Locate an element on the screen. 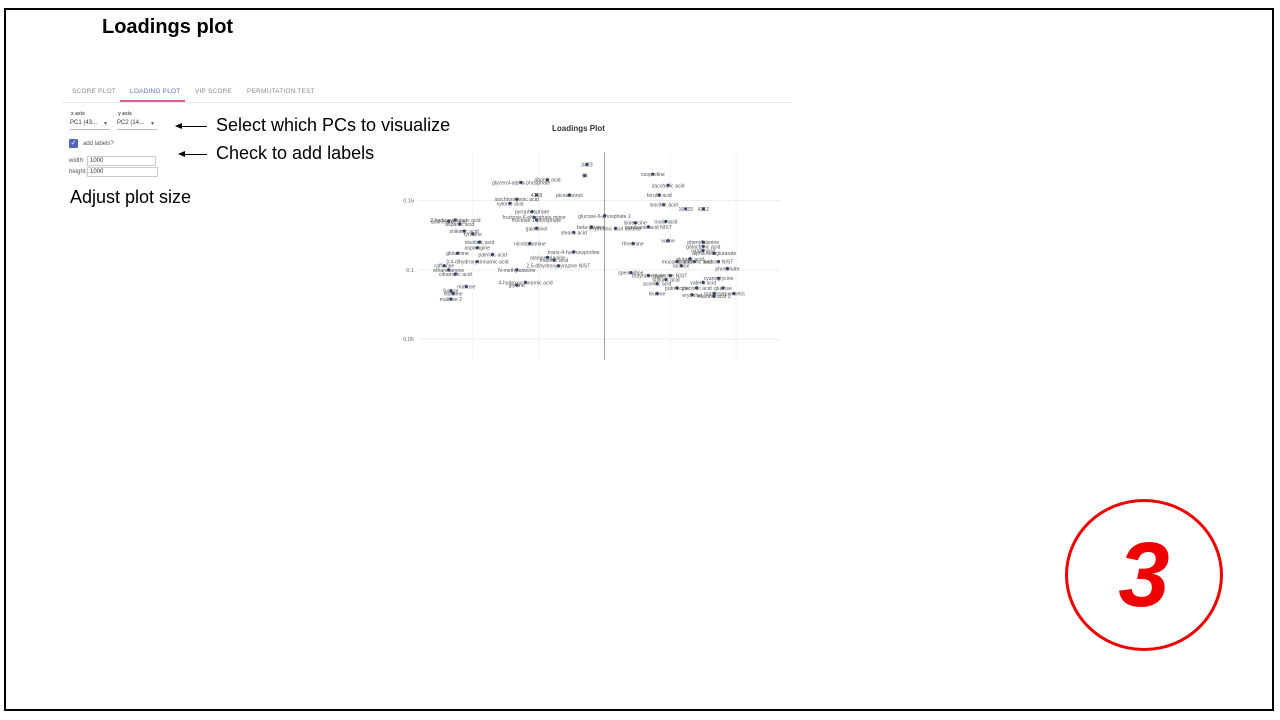  y-axis-select: PC2 (14... ▼ is located at coordinates (137, 125).